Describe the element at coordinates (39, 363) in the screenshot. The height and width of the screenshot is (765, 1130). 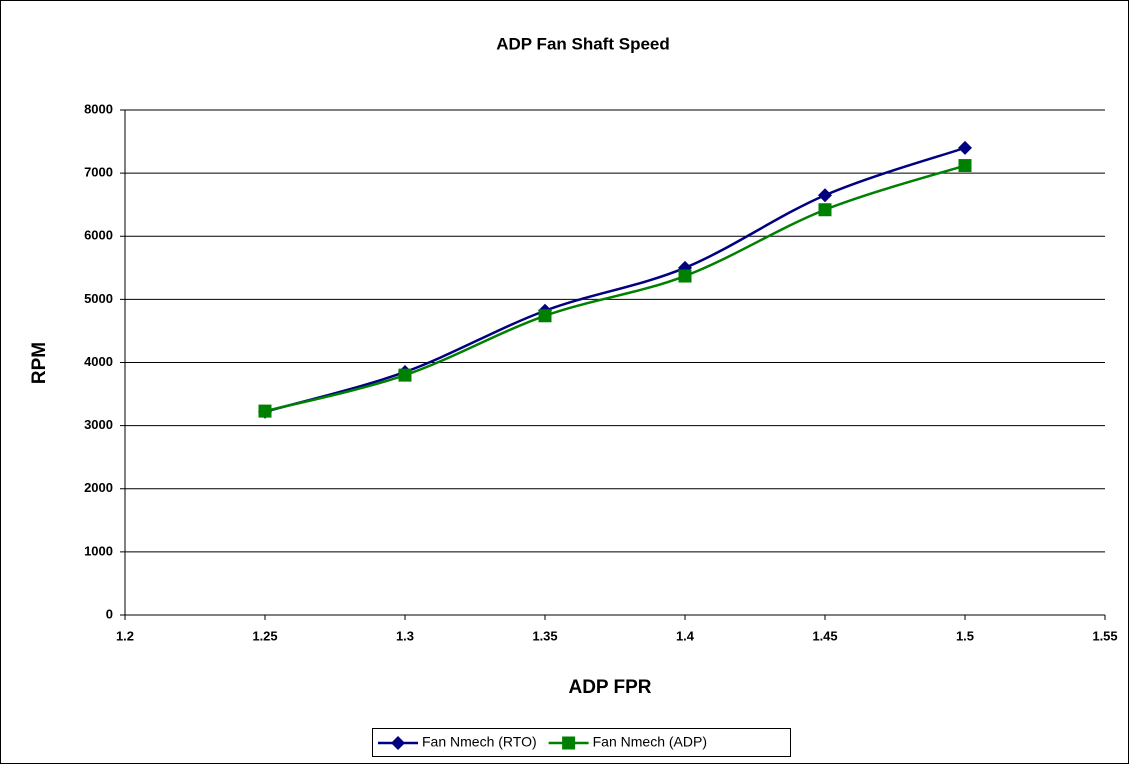
I see `y-axis-title: RPM` at that location.